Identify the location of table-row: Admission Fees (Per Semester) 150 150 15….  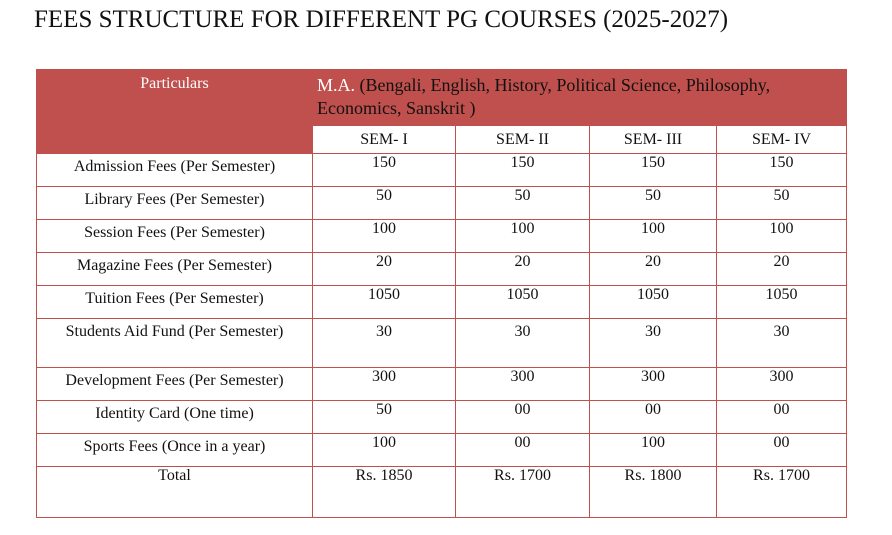
(441, 170).